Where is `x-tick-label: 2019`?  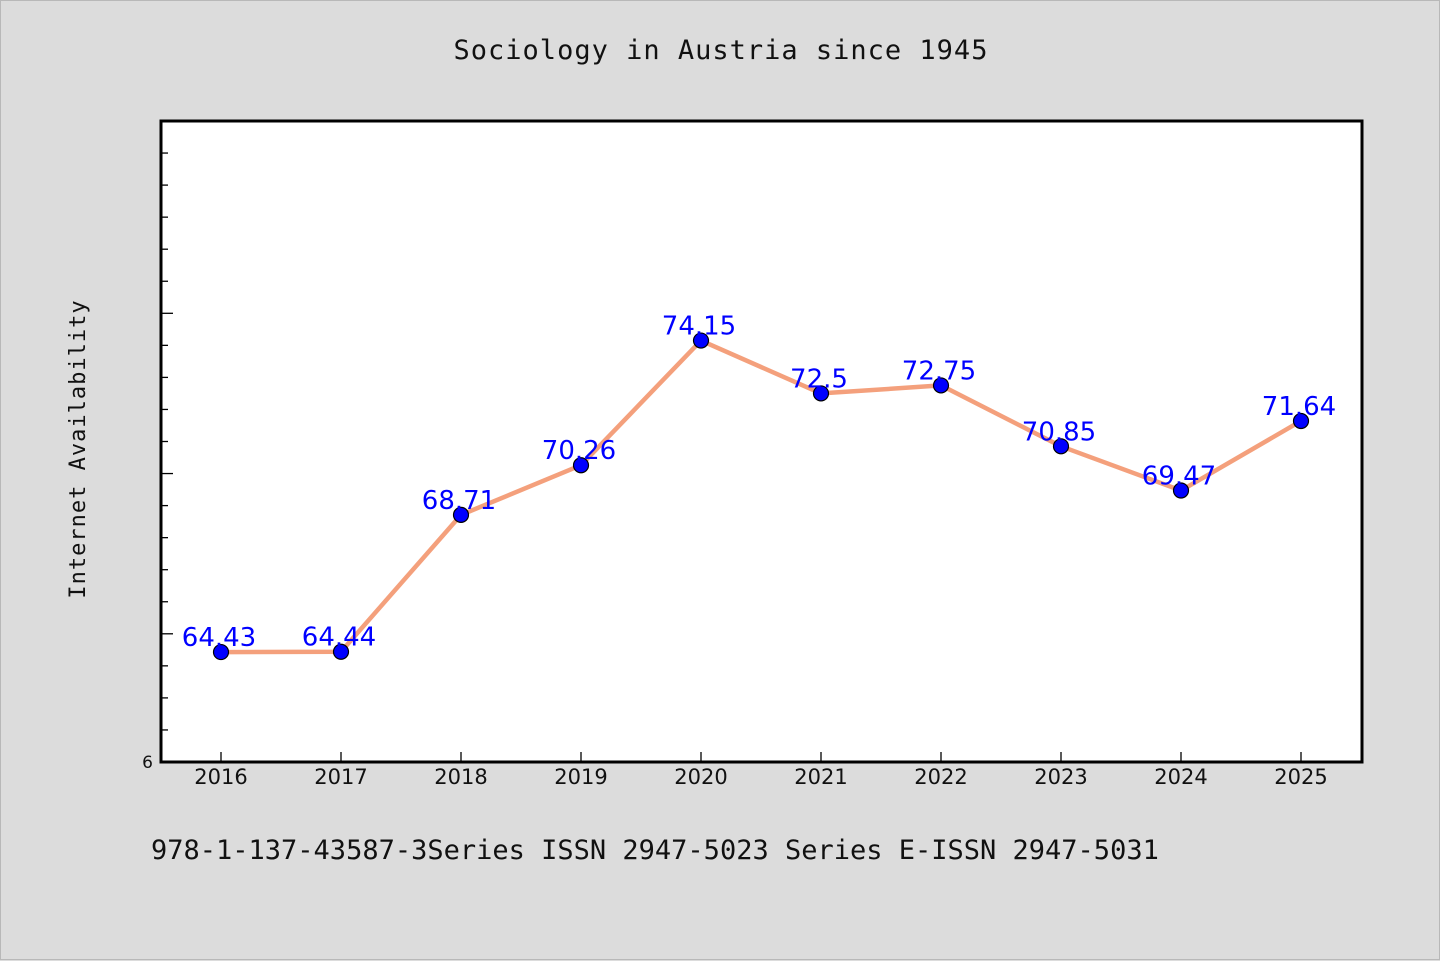 x-tick-label: 2019 is located at coordinates (580, 777).